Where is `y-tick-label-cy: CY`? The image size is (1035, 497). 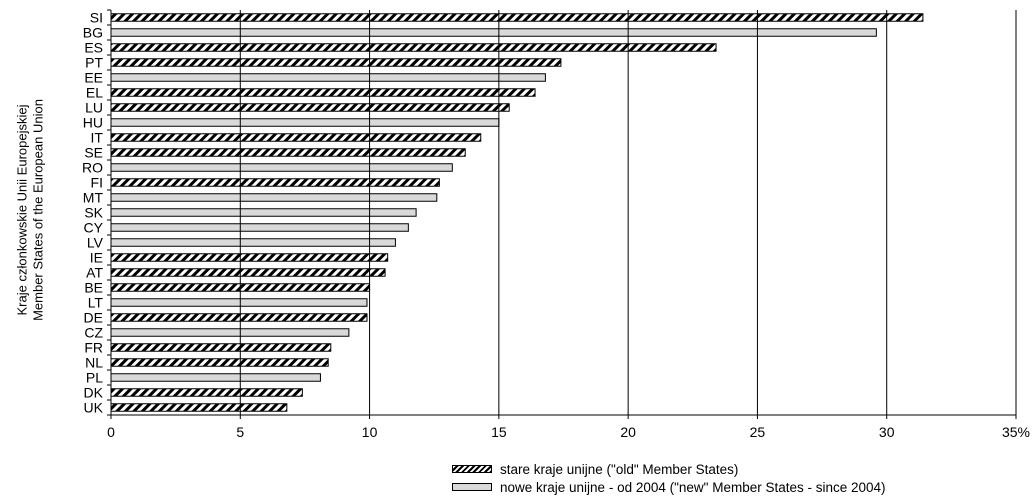 y-tick-label-cy: CY is located at coordinates (94, 228).